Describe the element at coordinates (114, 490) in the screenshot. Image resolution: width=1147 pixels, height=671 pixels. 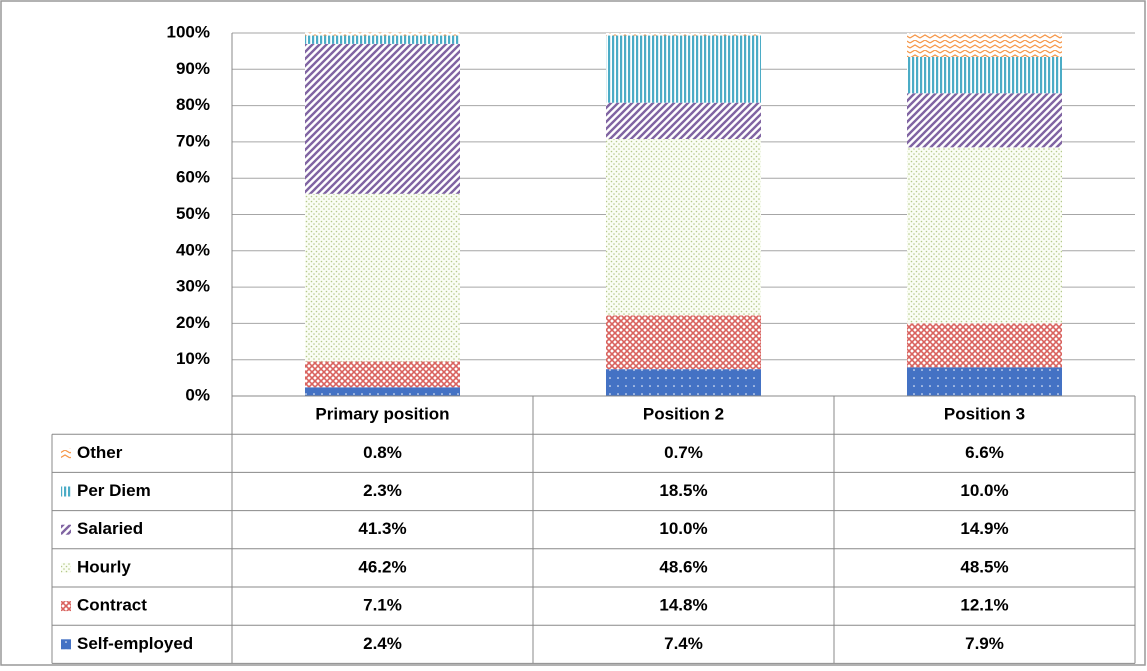
I see `legend-label: Per Diem` at that location.